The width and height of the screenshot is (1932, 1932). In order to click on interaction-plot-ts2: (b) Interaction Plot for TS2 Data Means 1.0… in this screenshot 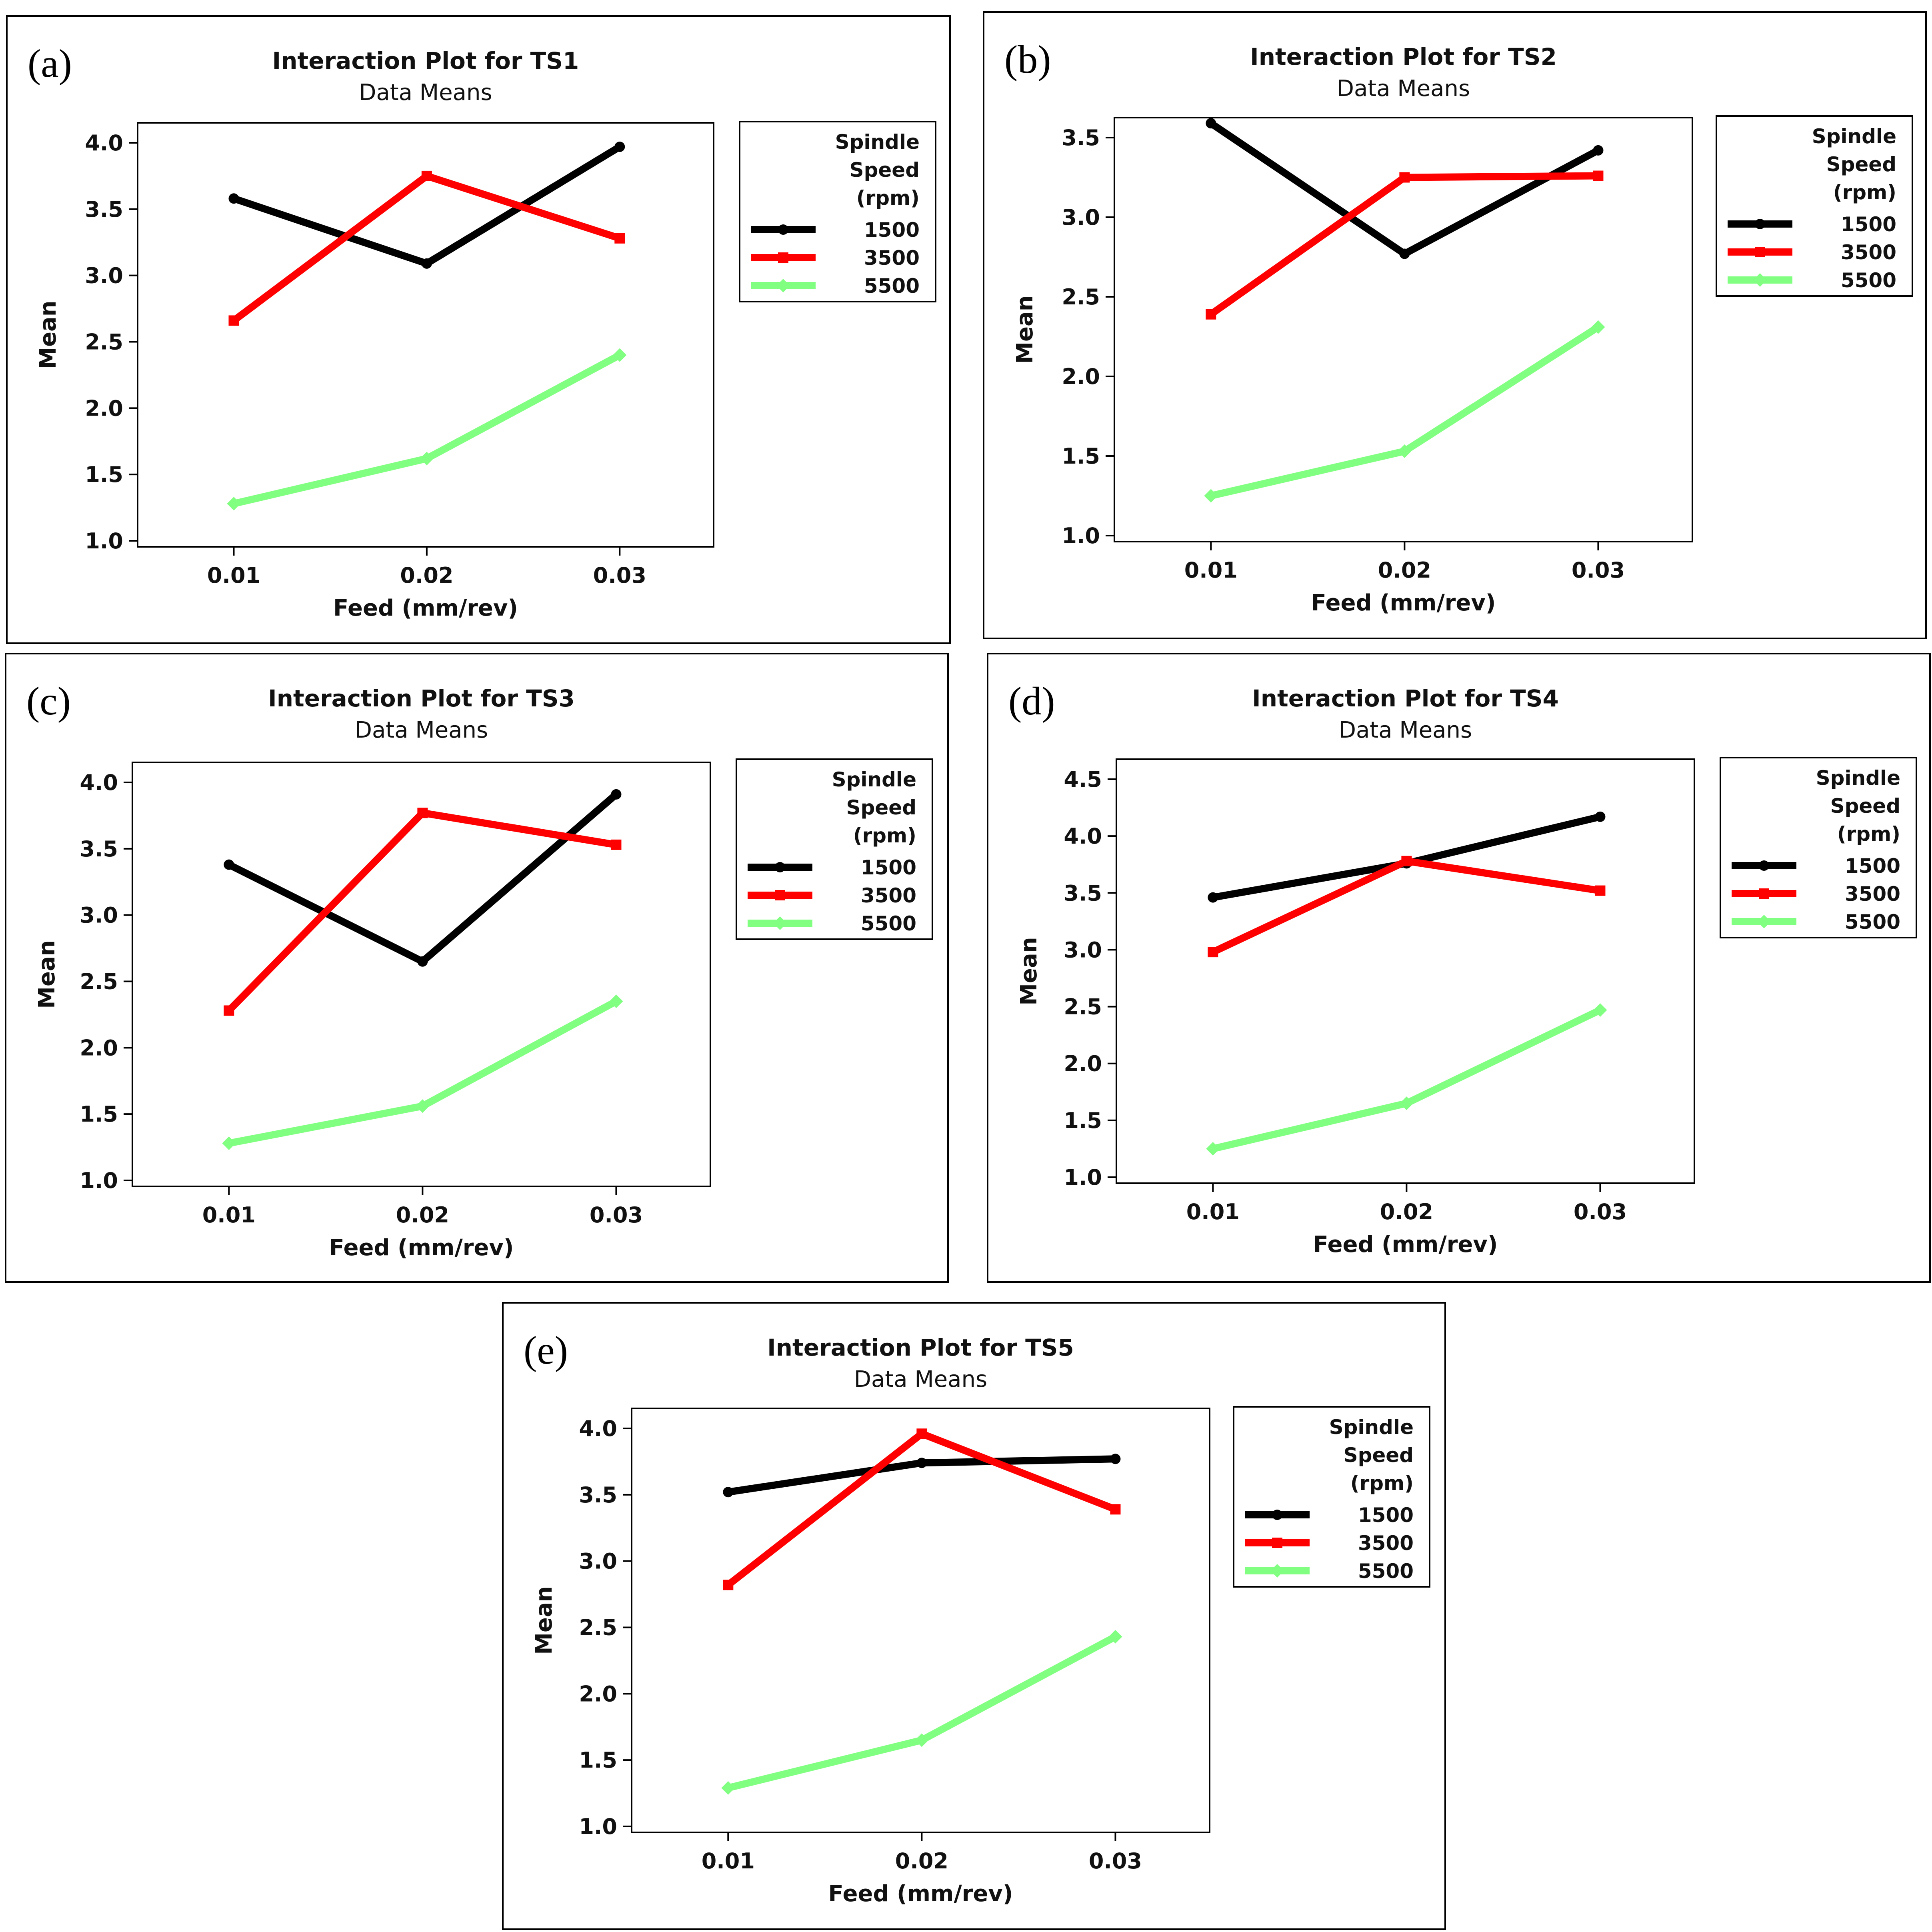, I will do `click(1458, 326)`.